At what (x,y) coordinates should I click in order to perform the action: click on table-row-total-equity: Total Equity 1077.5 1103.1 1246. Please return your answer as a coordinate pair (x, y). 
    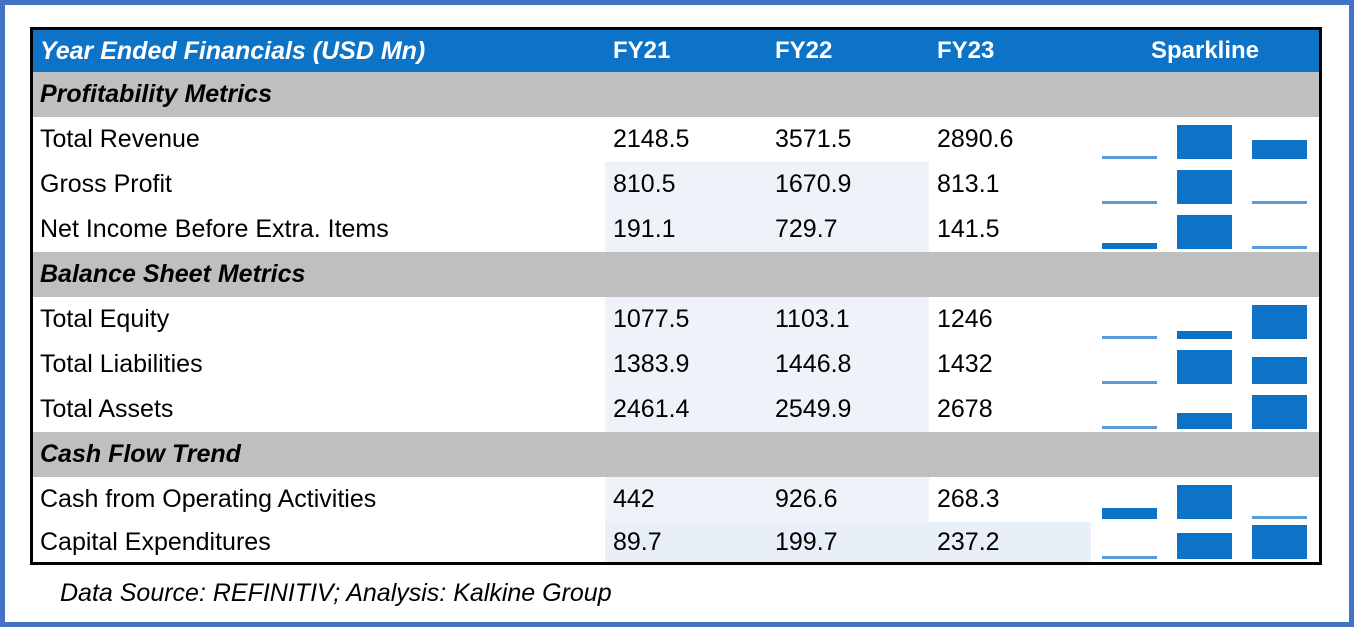
    Looking at the image, I should click on (676, 319).